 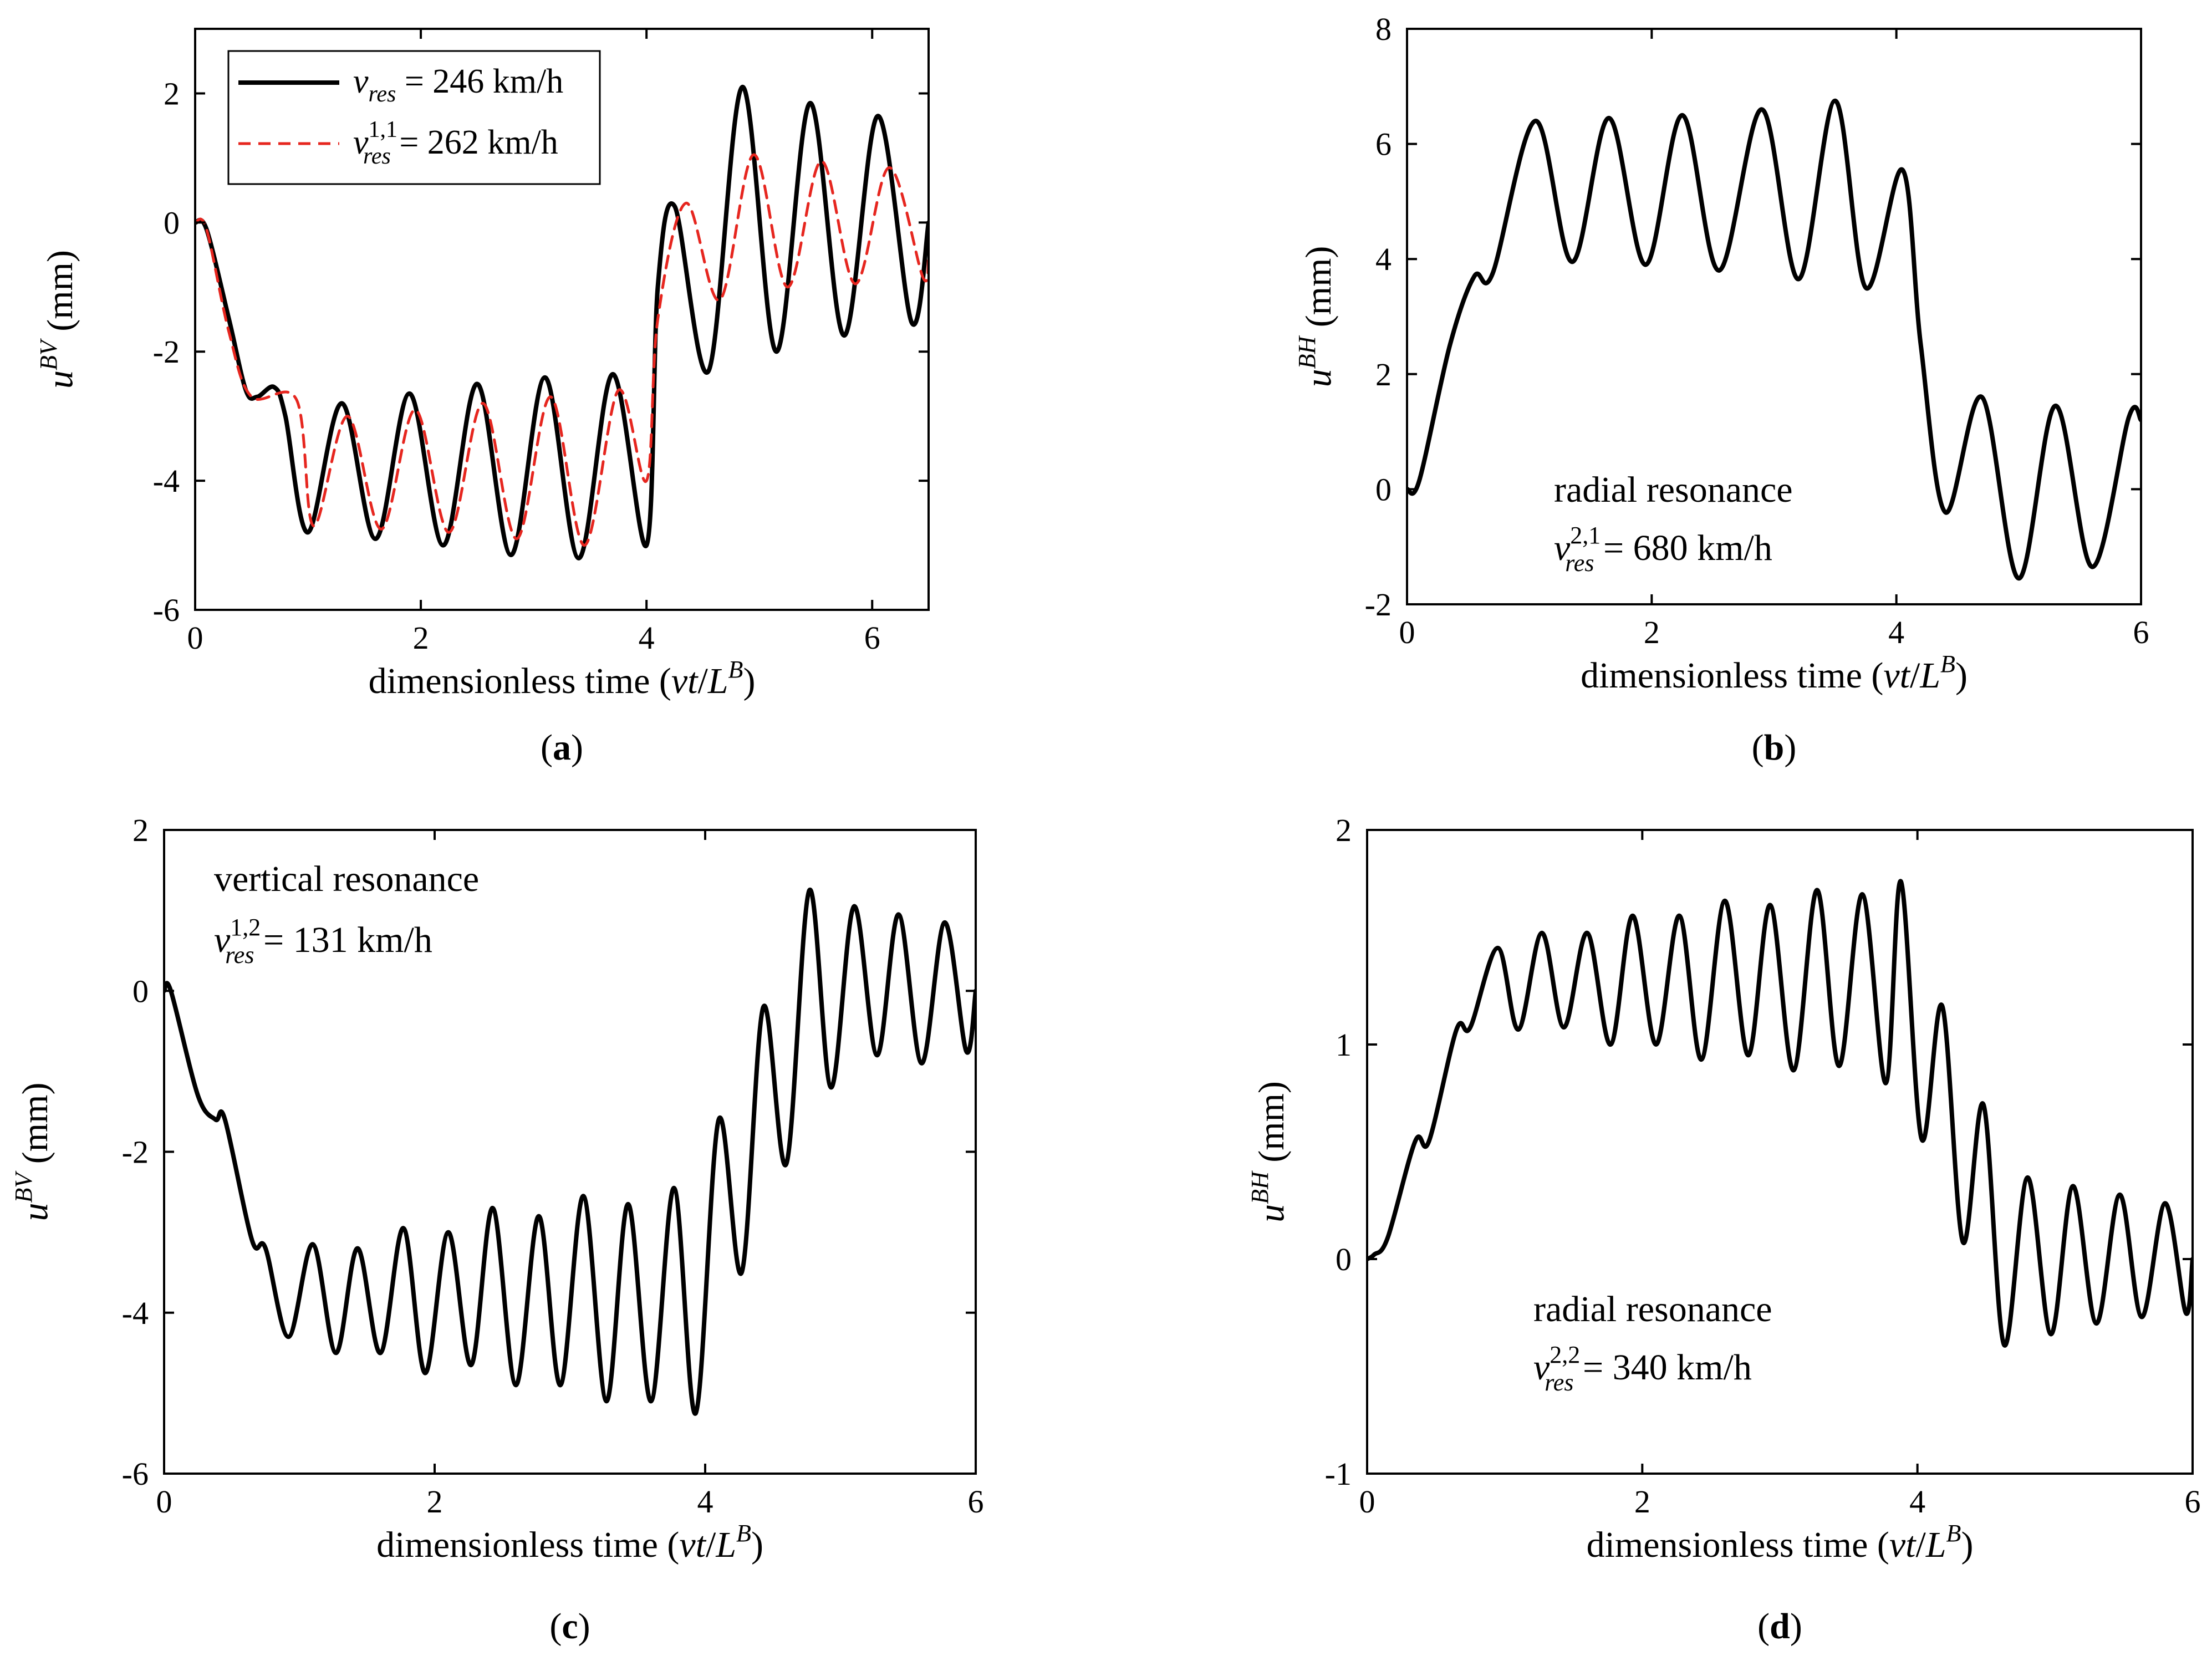 What do you see at coordinates (1662, 1367) in the screenshot?
I see `annotation-value: = 340 km/h` at bounding box center [1662, 1367].